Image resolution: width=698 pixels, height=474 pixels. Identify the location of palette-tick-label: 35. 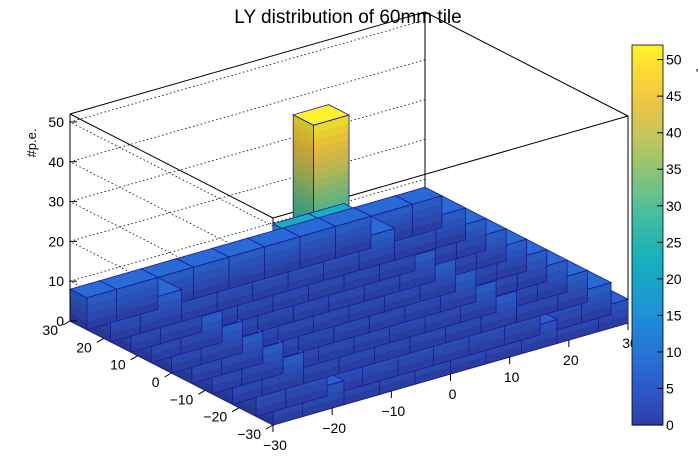
(674, 169).